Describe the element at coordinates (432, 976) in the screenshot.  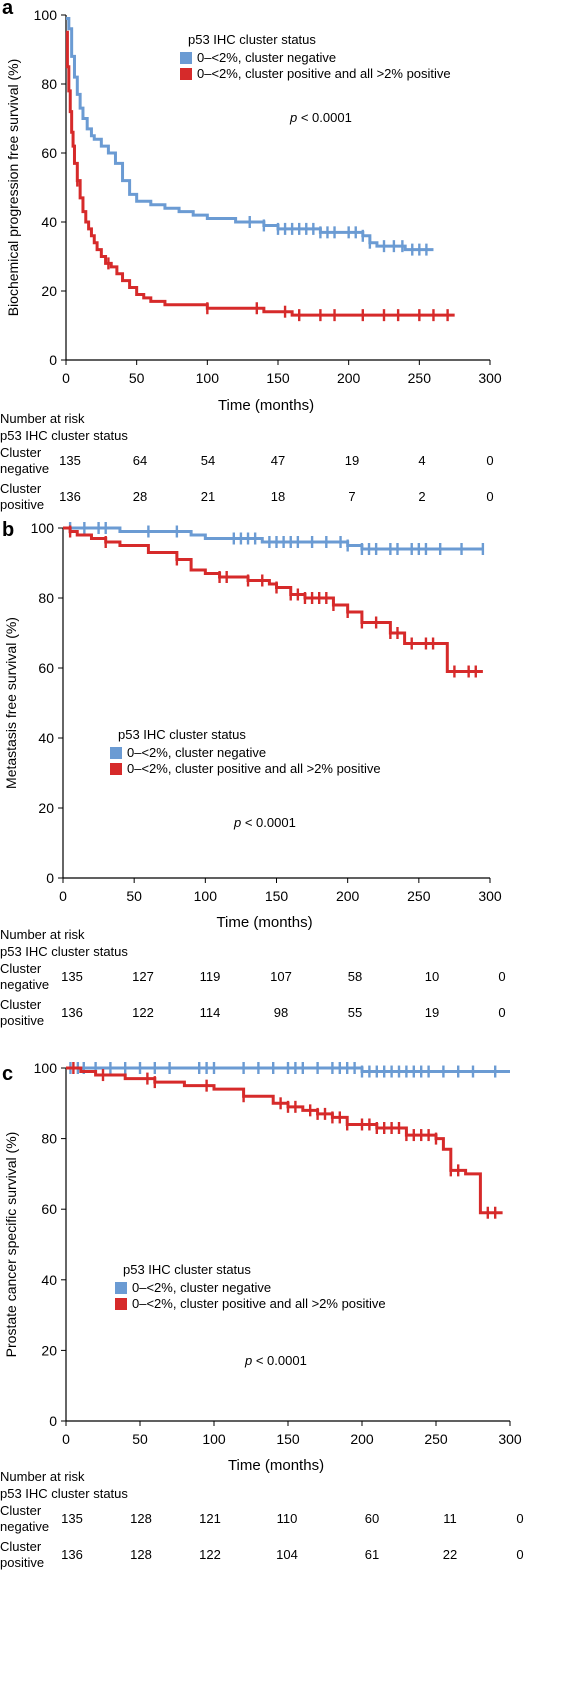
I see `risk-count: 10` at that location.